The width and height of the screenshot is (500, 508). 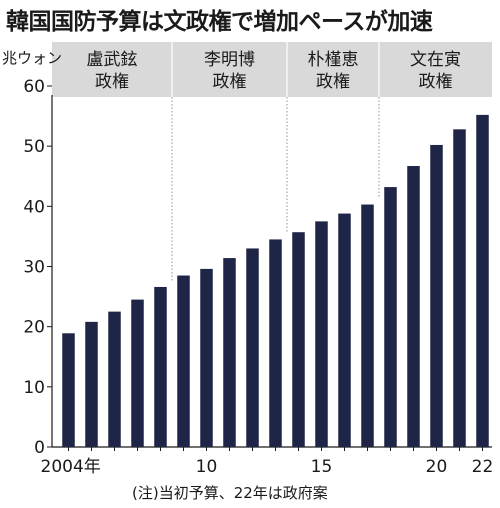 I want to click on bar-2005, so click(x=91, y=384).